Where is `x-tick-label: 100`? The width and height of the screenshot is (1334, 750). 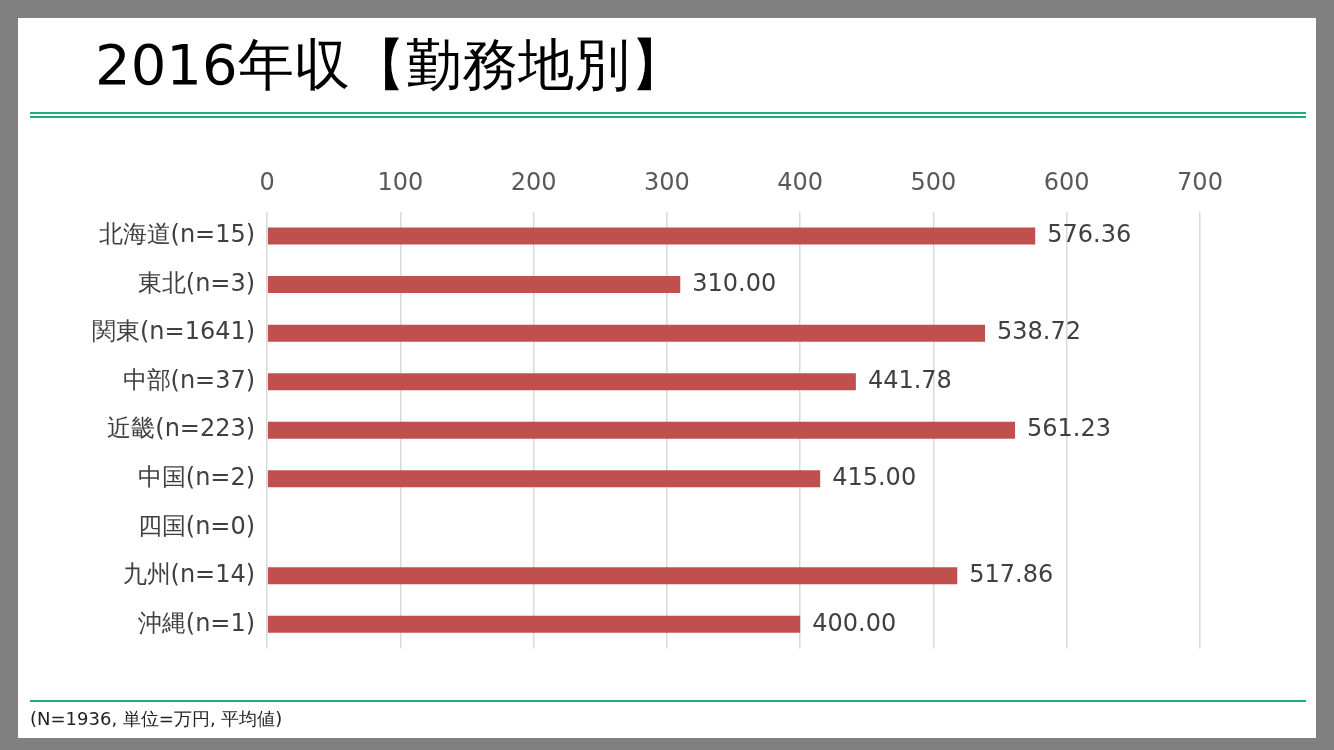 x-tick-label: 100 is located at coordinates (400, 181).